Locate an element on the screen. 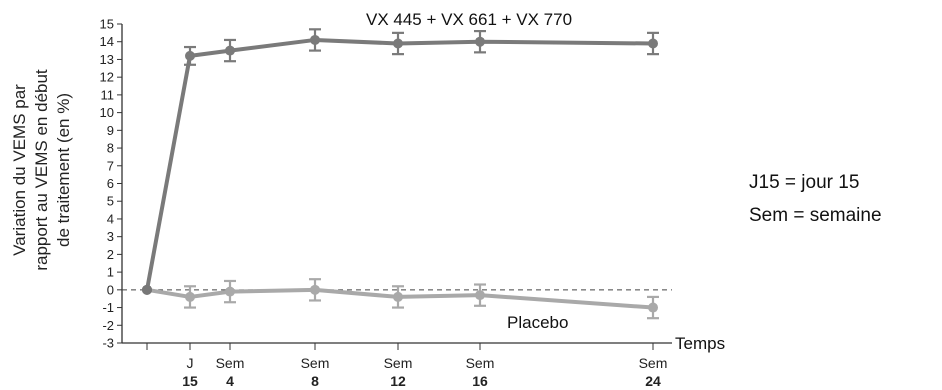 This screenshot has width=942, height=390. x-axis-title: Temps is located at coordinates (700, 343).